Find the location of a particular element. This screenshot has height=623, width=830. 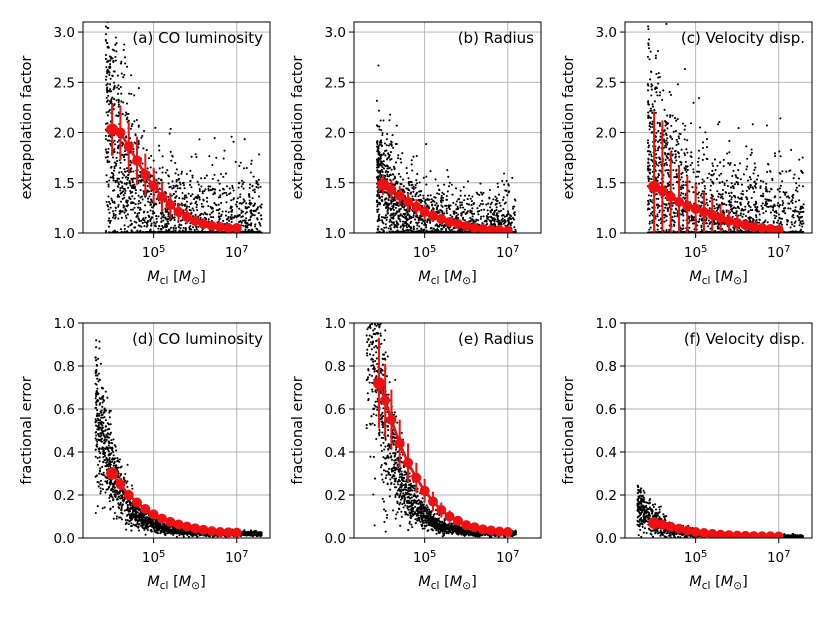

binned-point is located at coordinates (424, 211).